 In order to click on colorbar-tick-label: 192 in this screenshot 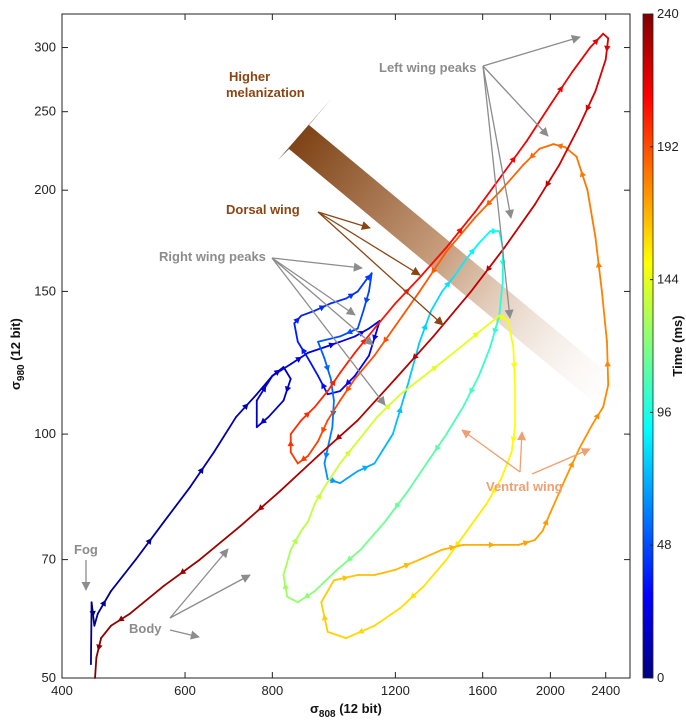, I will do `click(668, 146)`.